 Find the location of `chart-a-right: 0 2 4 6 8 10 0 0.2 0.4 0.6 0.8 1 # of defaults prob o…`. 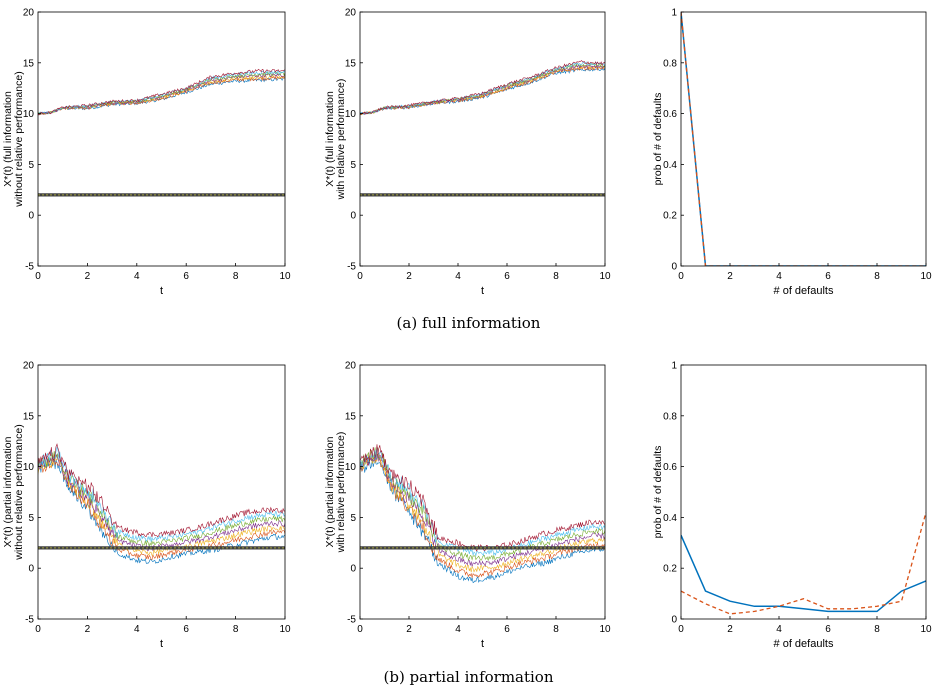

chart-a-right: 0 2 4 6 8 10 0 0.2 0.4 0.6 0.8 1 # of defaults prob o… is located at coordinates (792, 153).